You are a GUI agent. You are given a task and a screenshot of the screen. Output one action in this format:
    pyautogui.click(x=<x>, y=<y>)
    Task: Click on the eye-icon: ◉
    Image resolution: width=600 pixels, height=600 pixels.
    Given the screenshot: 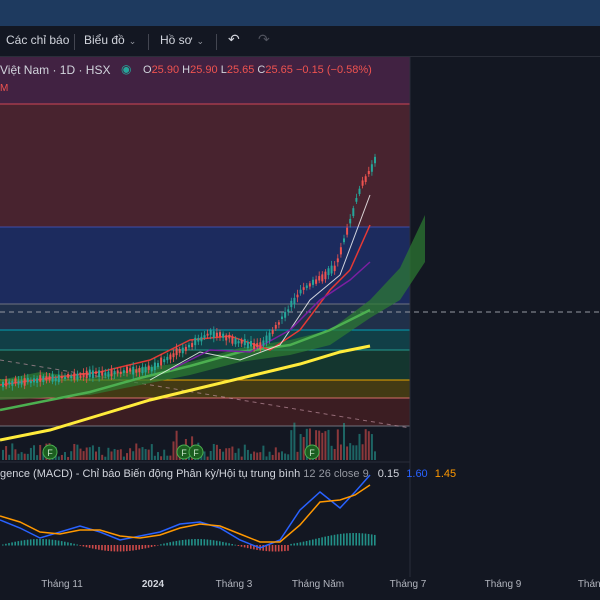 What is the action you would take?
    pyautogui.click(x=126, y=69)
    